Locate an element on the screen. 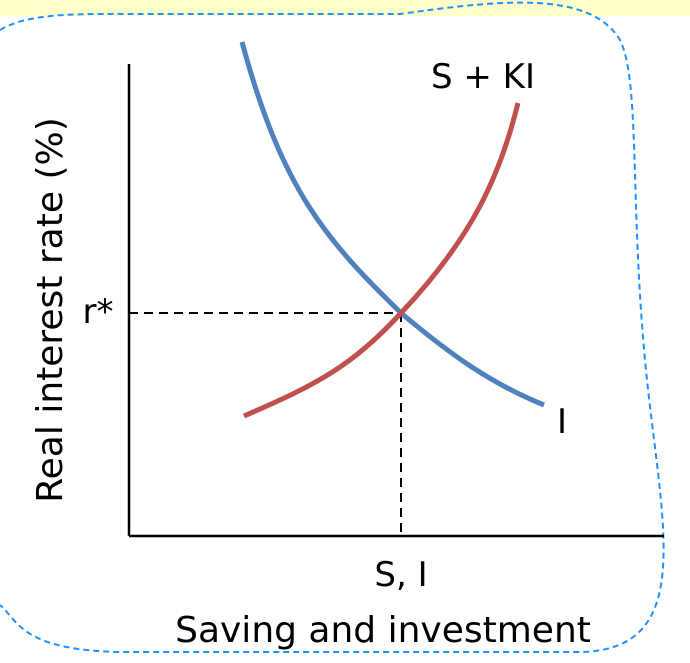 Image resolution: width=690 pixels, height=663 pixels. saving-plus-ki-label: S + KI is located at coordinates (483, 77).